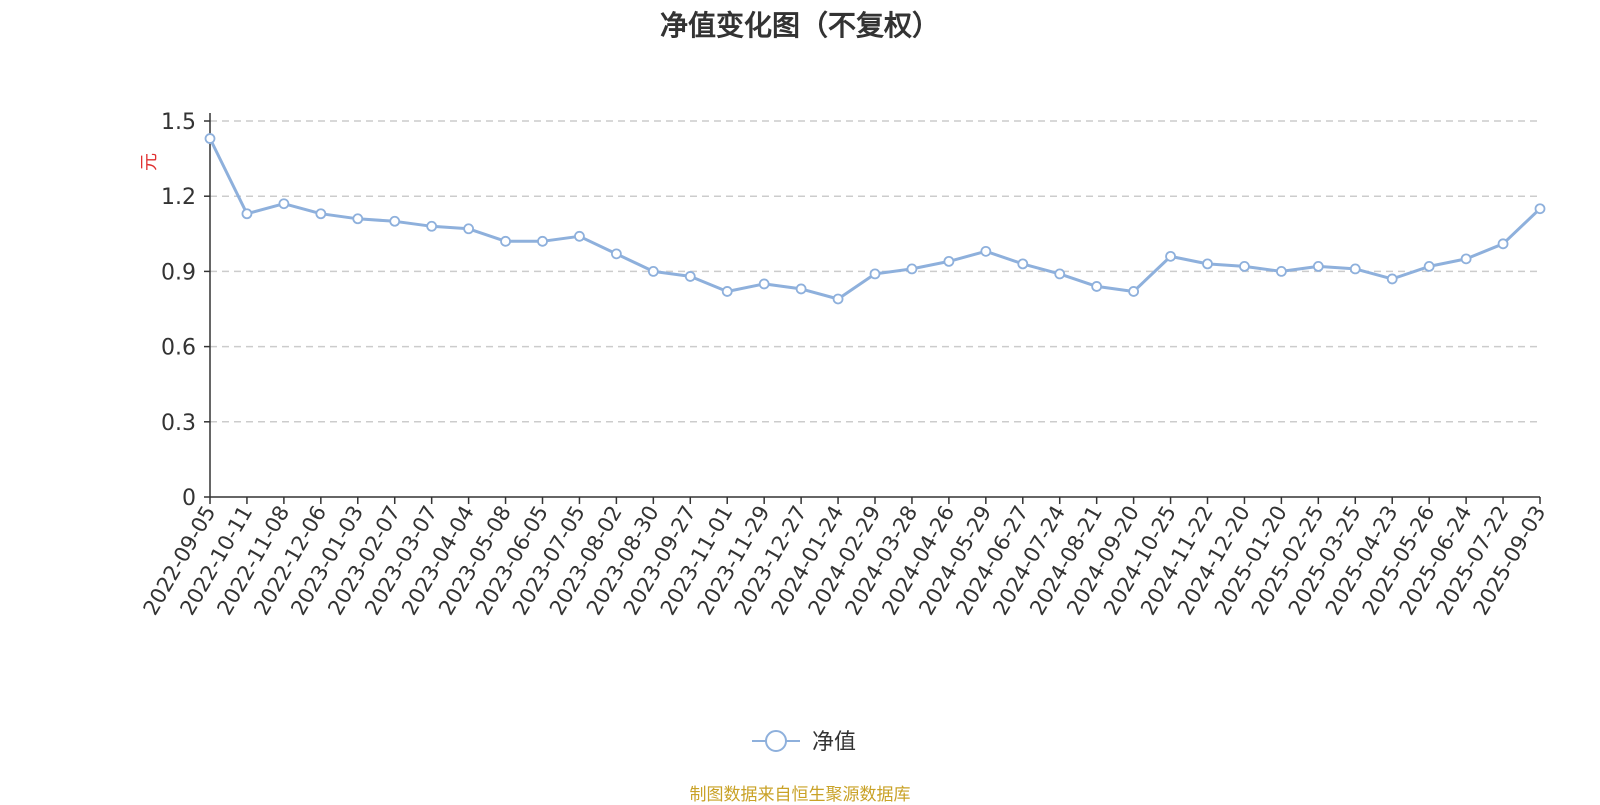  What do you see at coordinates (178, 423) in the screenshot?
I see `y-tick-label: 0.3` at bounding box center [178, 423].